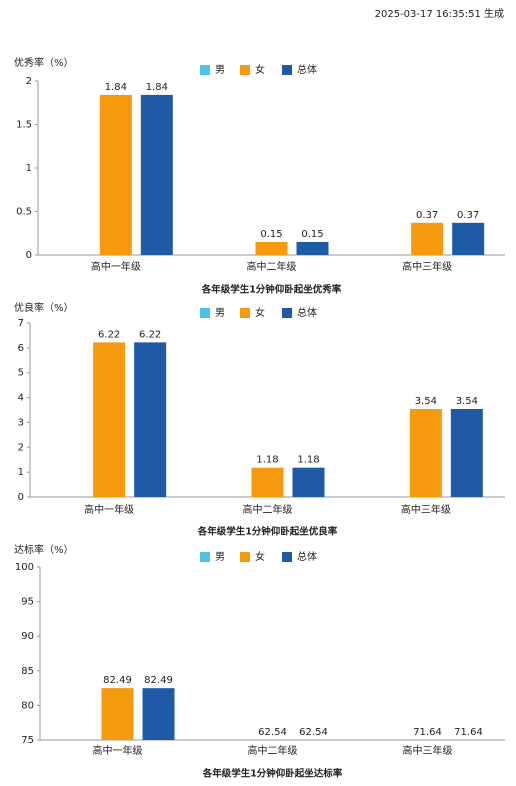 The image size is (516, 786). What do you see at coordinates (24, 212) in the screenshot?
I see `y-tick-label: 0.5` at bounding box center [24, 212].